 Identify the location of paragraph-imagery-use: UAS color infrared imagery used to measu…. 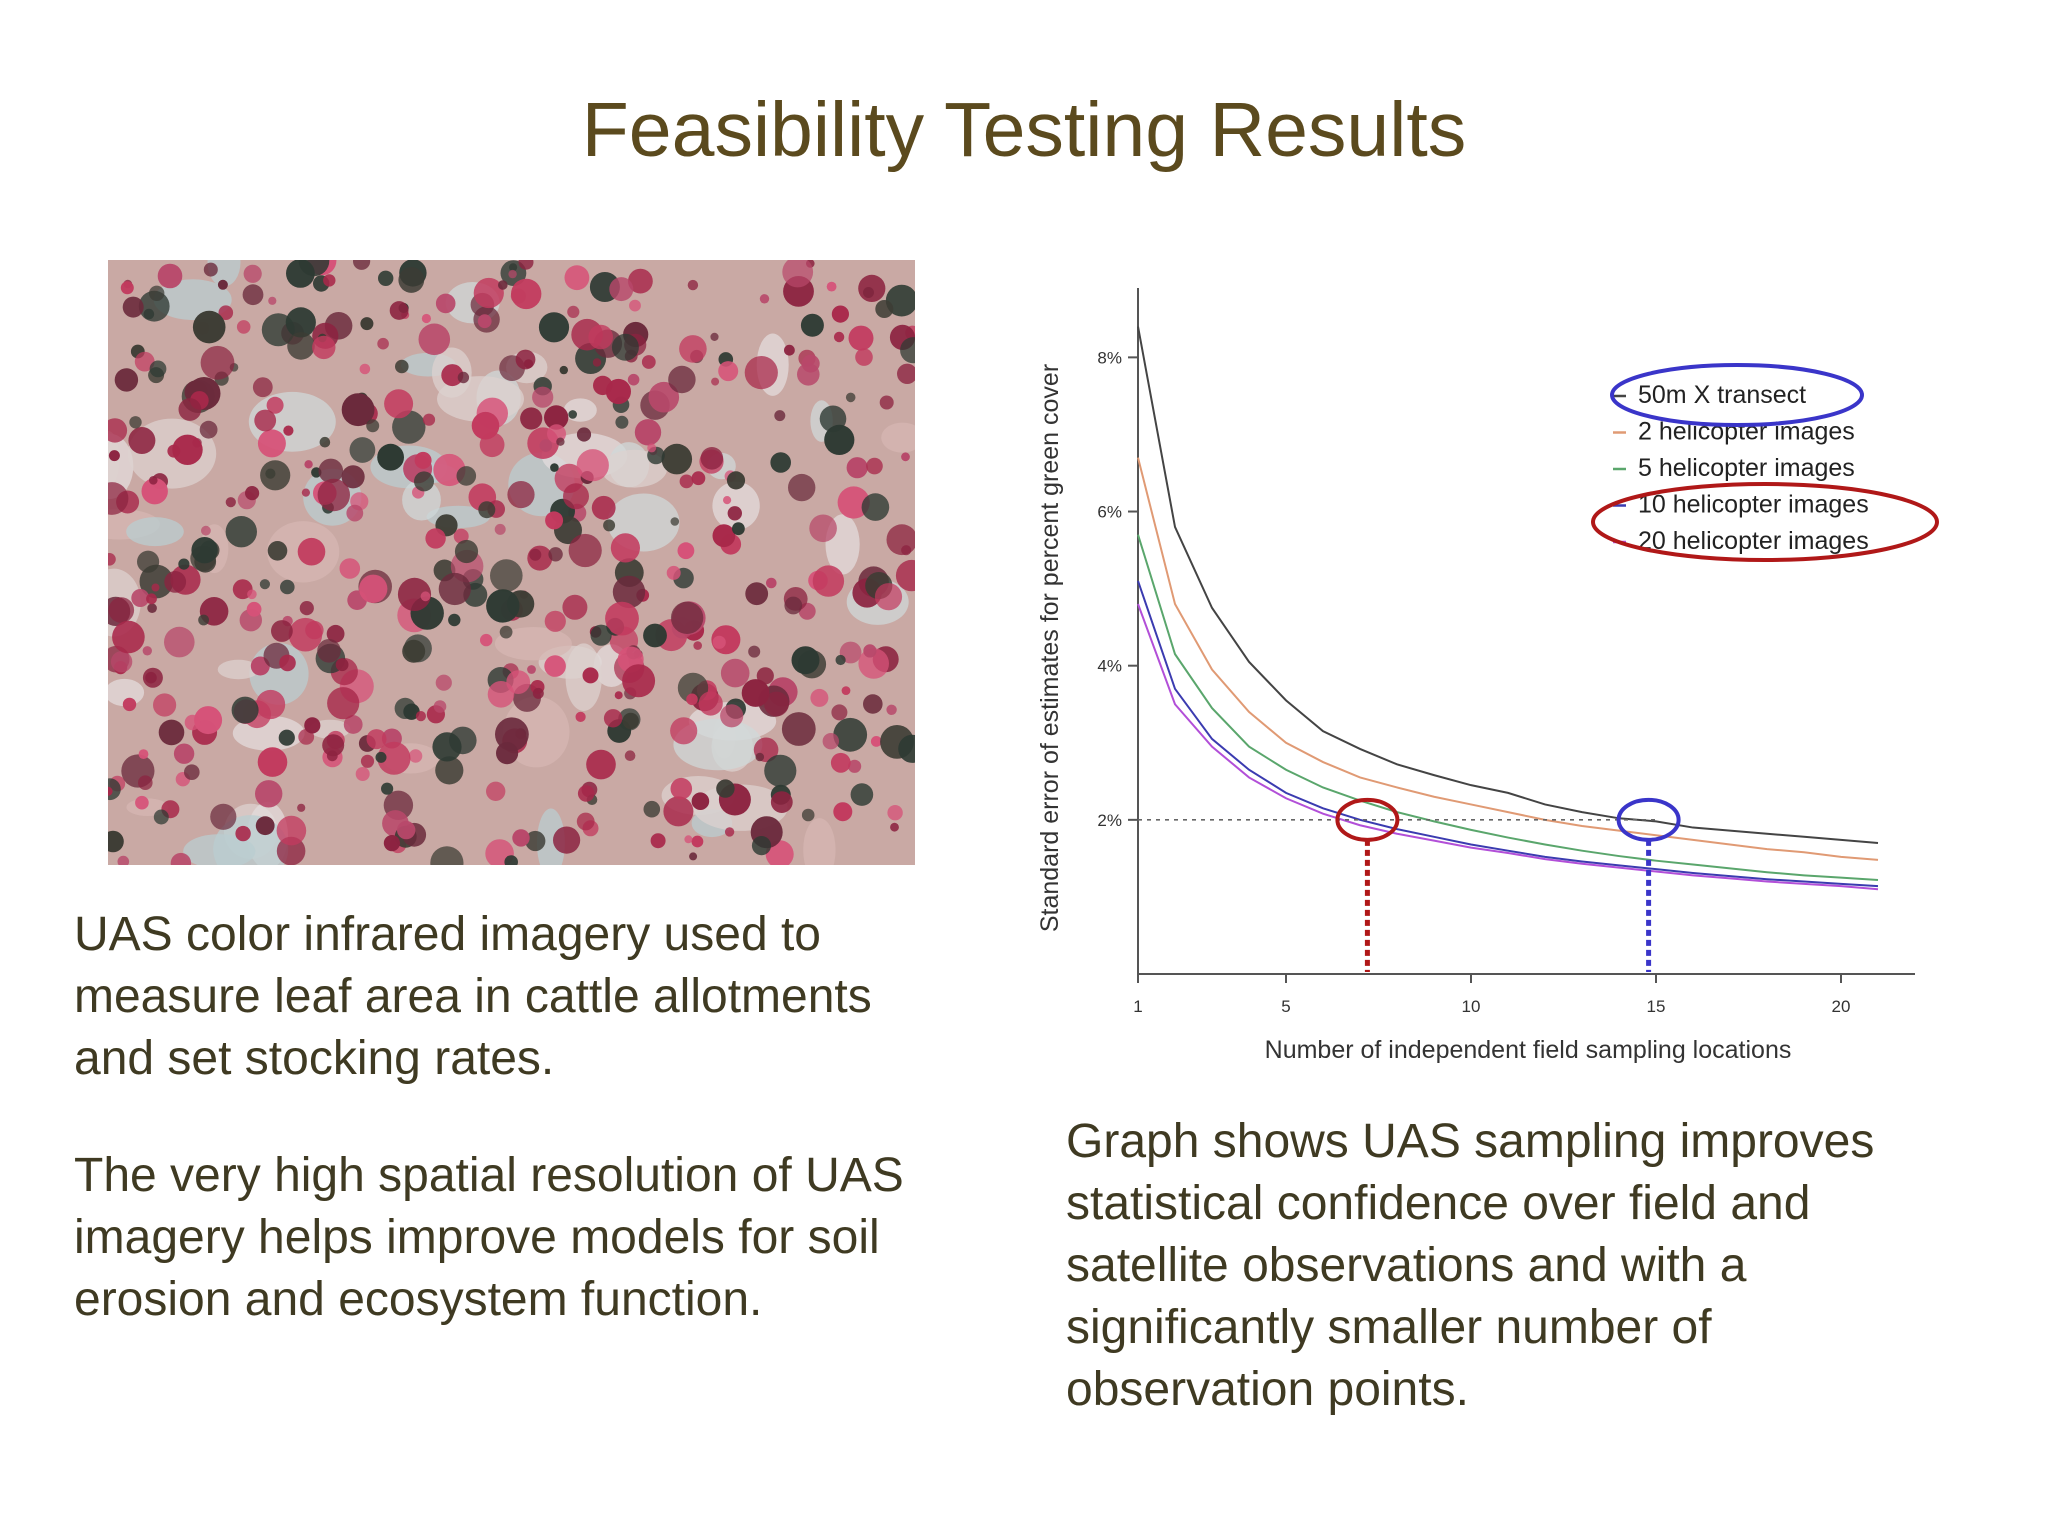
(473, 996).